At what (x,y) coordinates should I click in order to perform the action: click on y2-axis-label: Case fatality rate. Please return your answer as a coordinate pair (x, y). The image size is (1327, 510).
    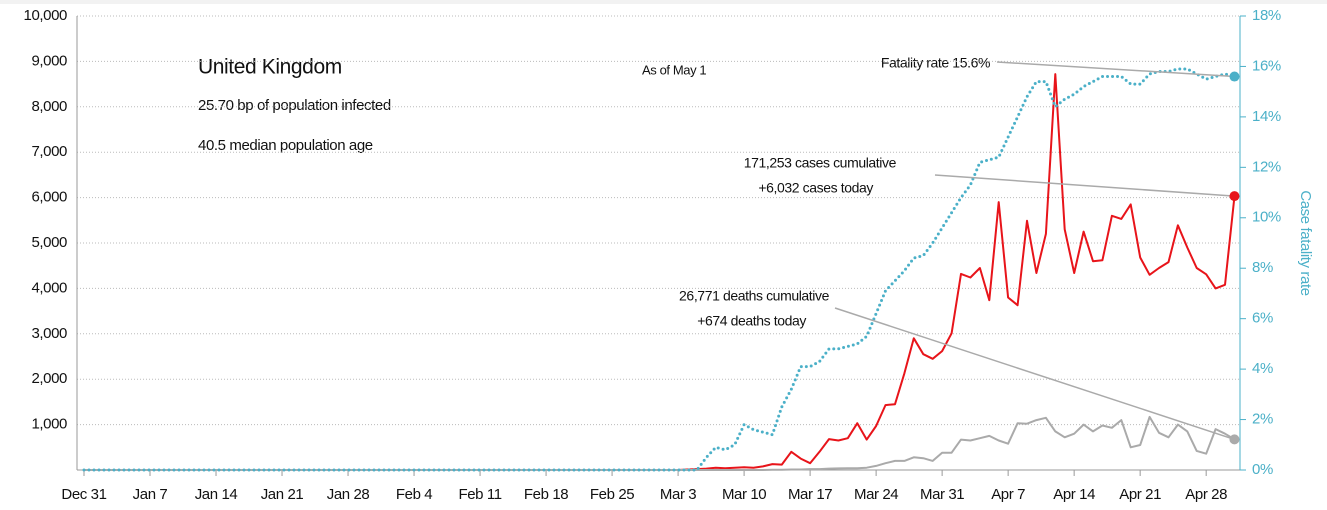
    Looking at the image, I should click on (1305, 242).